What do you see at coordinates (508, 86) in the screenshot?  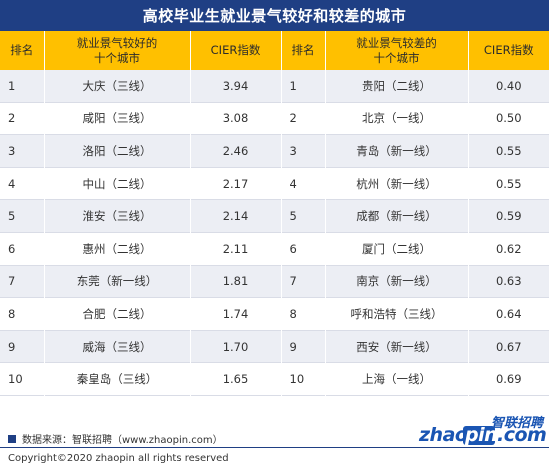 I see `bad-cier: 0.40` at bounding box center [508, 86].